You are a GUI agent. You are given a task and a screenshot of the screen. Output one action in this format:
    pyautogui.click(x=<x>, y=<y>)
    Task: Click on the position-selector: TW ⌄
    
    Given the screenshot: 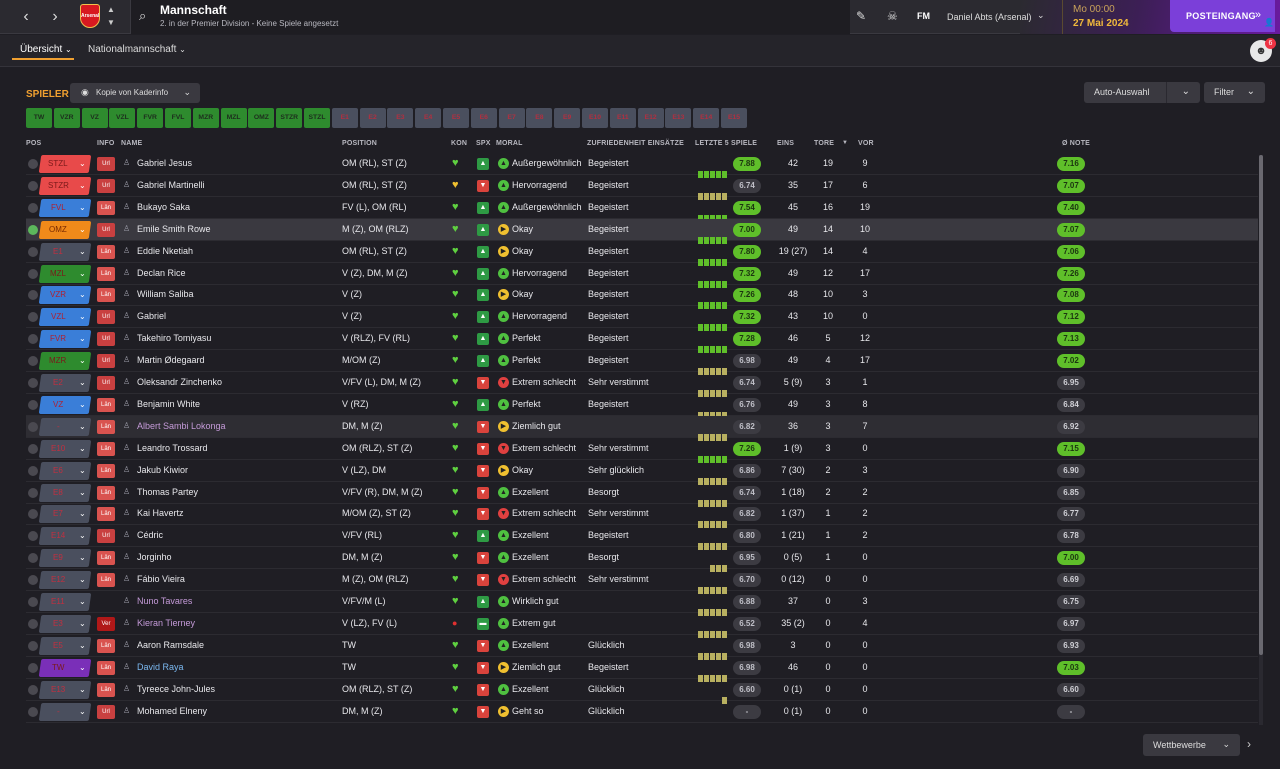 What is the action you would take?
    pyautogui.click(x=65, y=667)
    